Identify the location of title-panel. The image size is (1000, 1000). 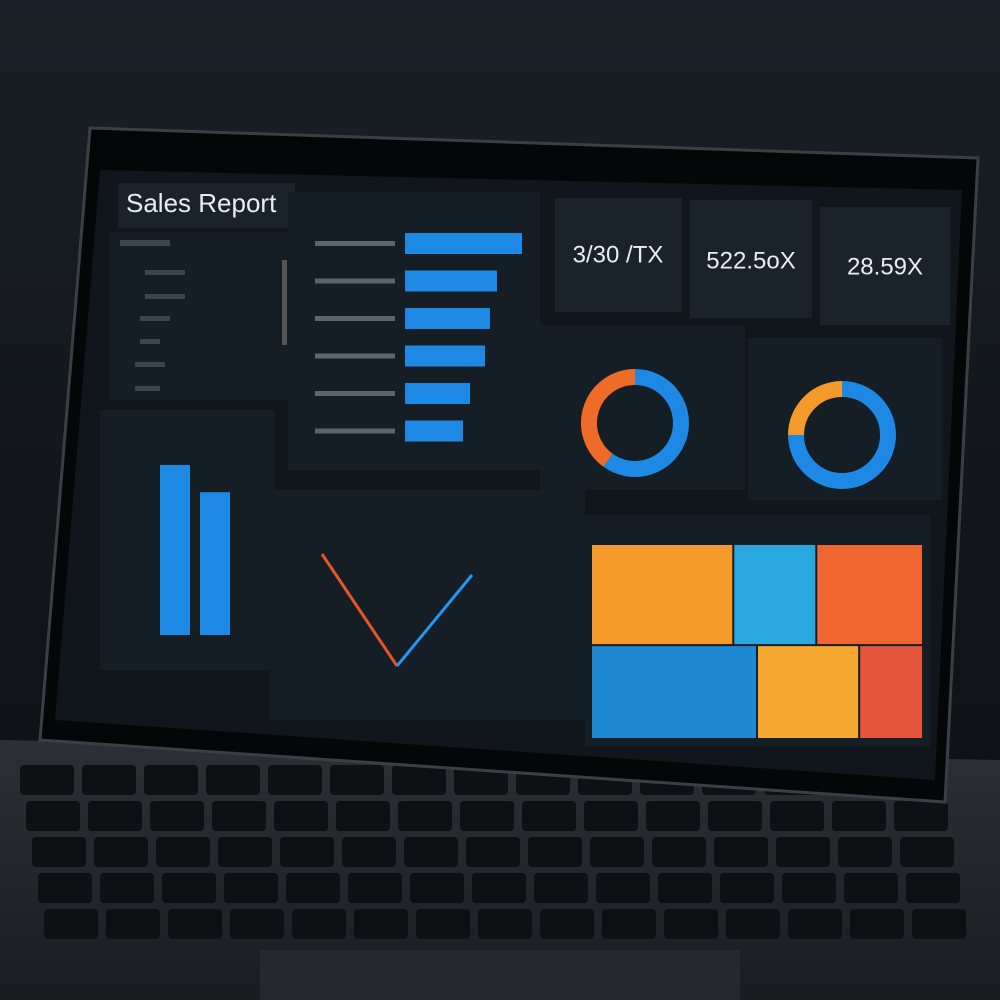
(206, 205).